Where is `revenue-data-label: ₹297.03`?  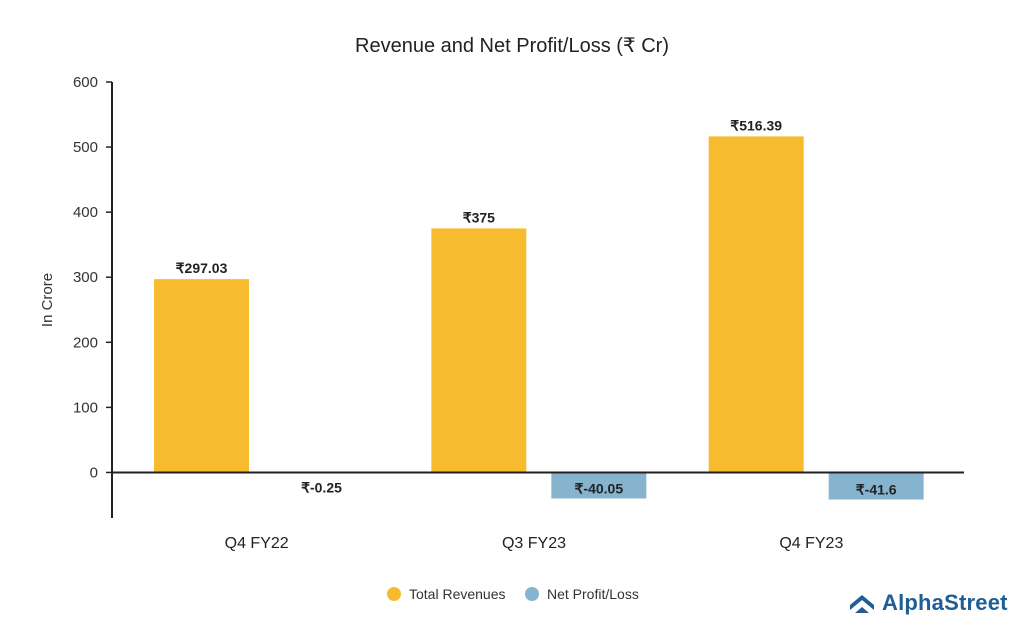
revenue-data-label: ₹297.03 is located at coordinates (202, 268).